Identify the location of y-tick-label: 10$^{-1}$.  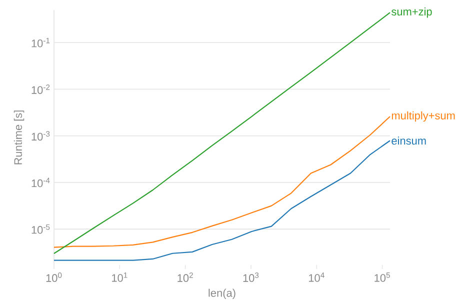
(41, 43).